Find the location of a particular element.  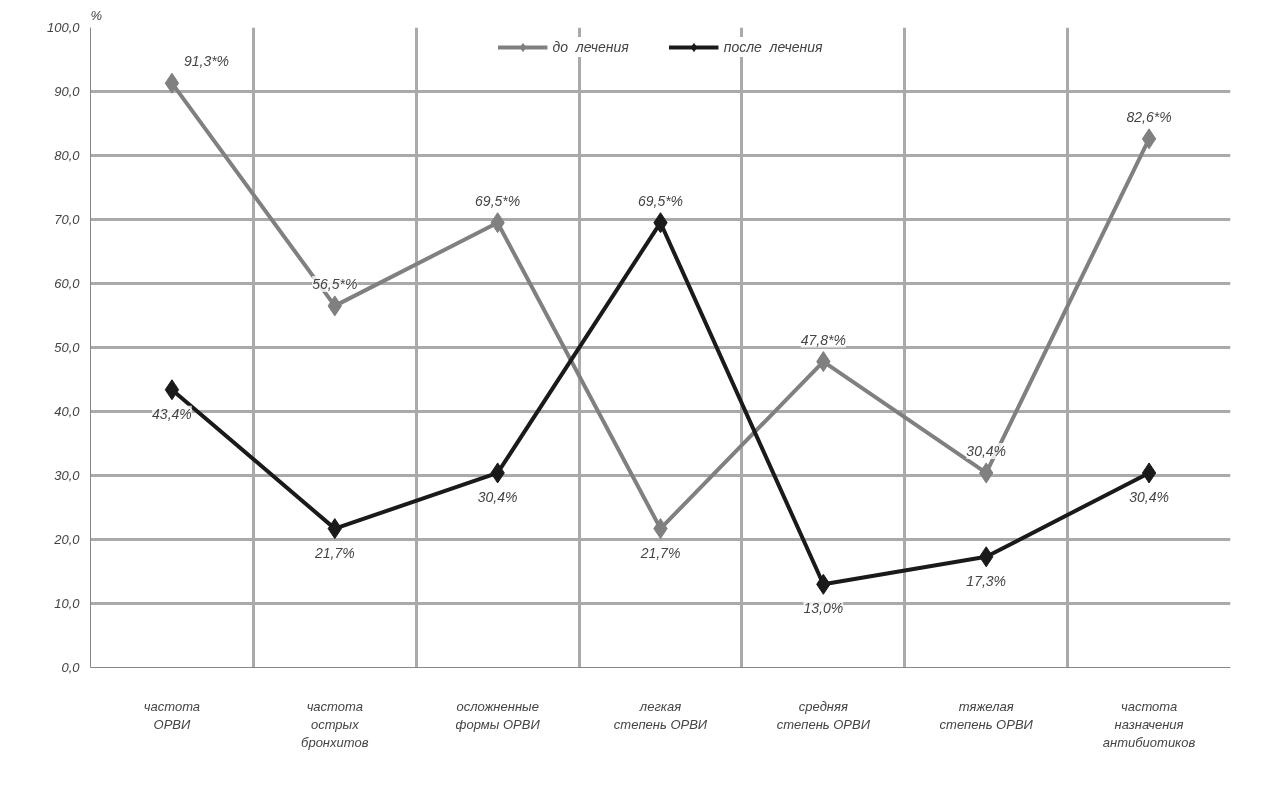

y-tick-label: 70,0 is located at coordinates (67, 219).